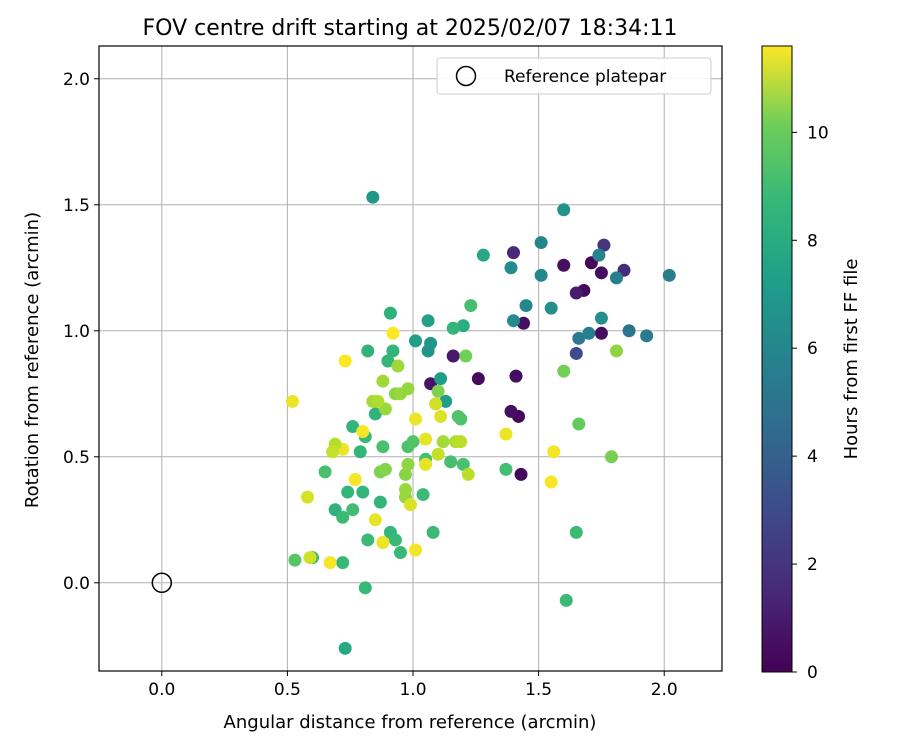 The height and width of the screenshot is (750, 900). What do you see at coordinates (812, 241) in the screenshot?
I see `colorbar-tick-label: 8` at bounding box center [812, 241].